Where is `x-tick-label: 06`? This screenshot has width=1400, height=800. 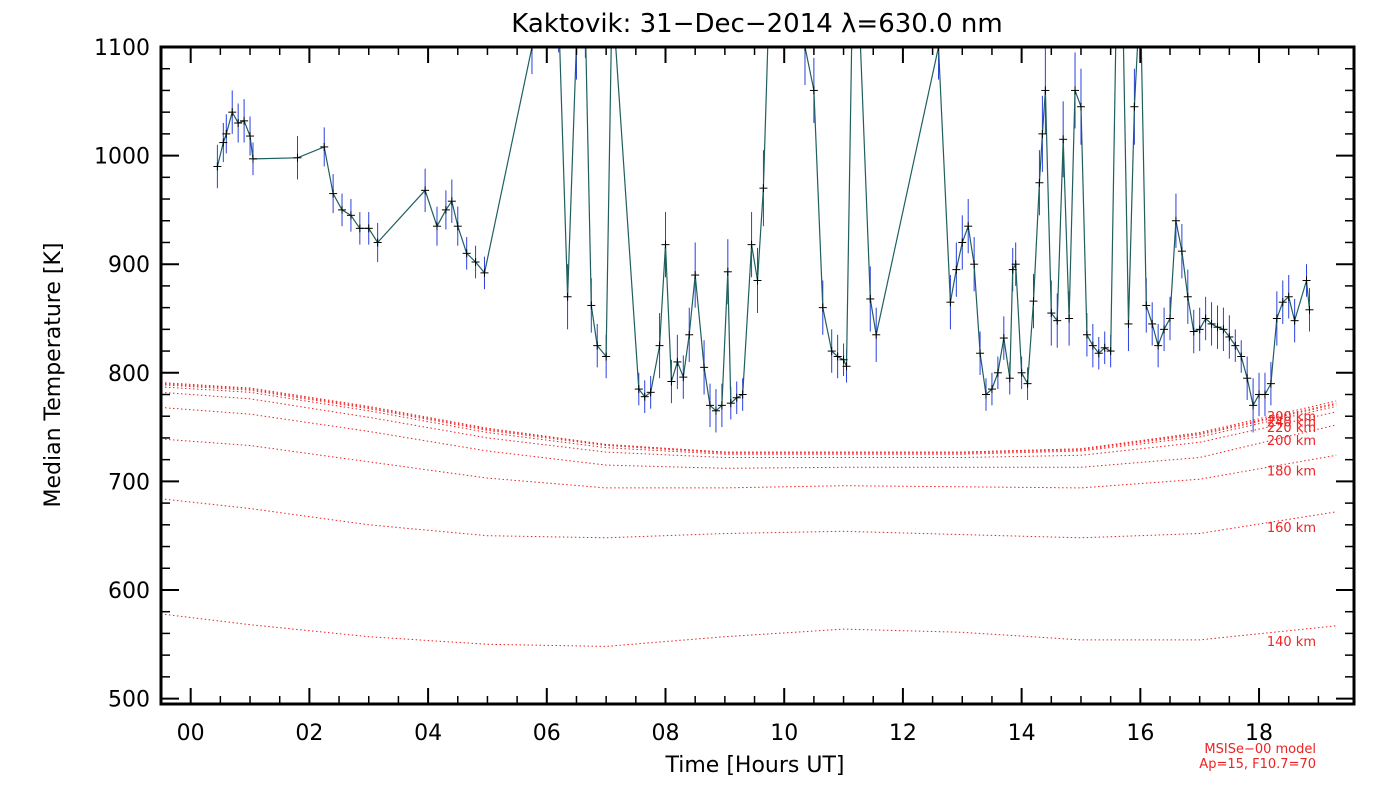 x-tick-label: 06 is located at coordinates (547, 733).